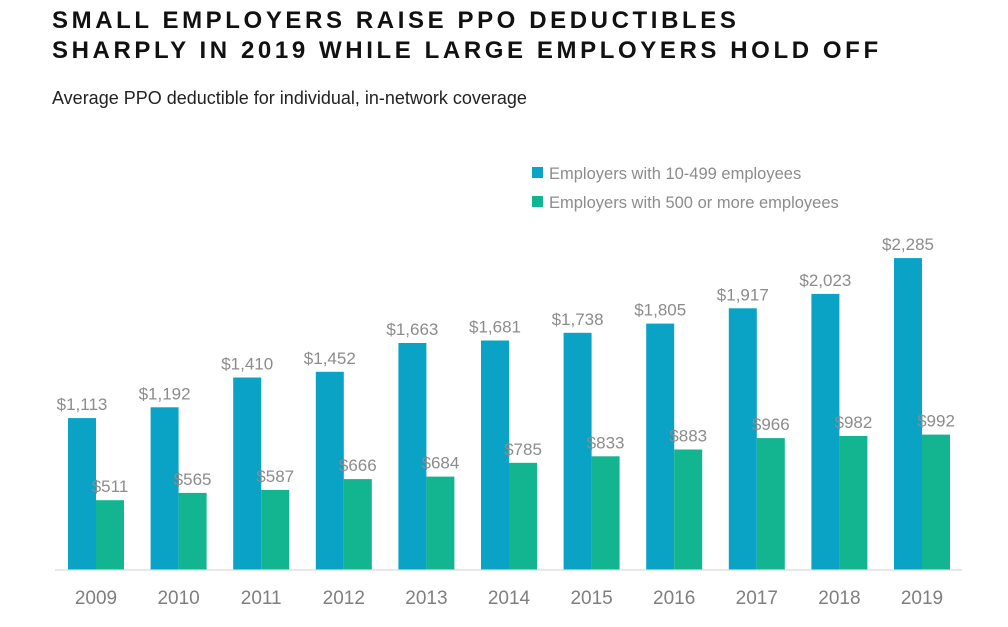 The height and width of the screenshot is (627, 1008). Describe the element at coordinates (357, 524) in the screenshot. I see `bar-large-employers-2012` at that location.